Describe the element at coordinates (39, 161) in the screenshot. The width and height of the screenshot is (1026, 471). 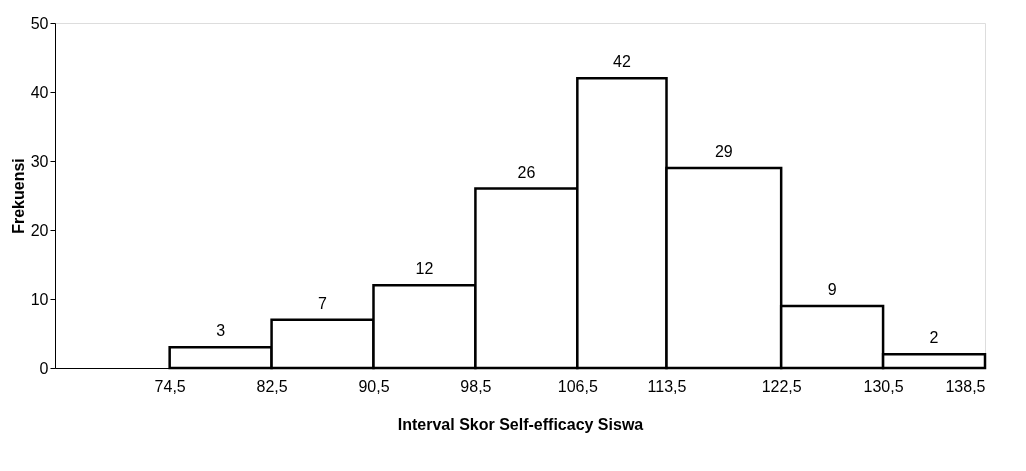
I see `y-tick-label: 30` at that location.